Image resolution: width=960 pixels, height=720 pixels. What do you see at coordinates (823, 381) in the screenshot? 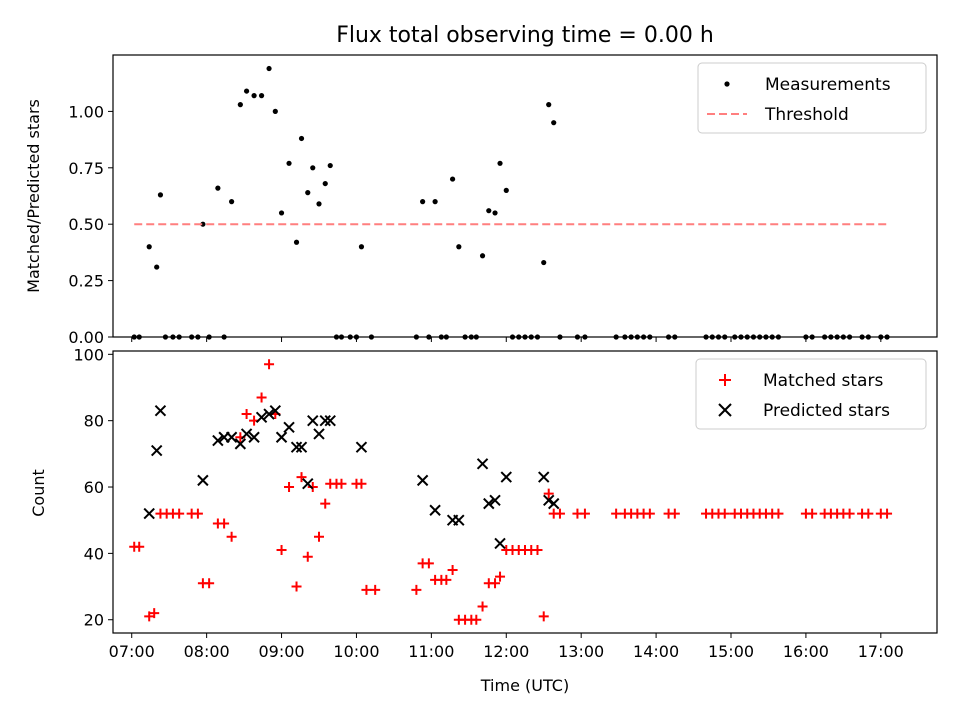
I see `legend-matched-label: Matched stars` at bounding box center [823, 381].